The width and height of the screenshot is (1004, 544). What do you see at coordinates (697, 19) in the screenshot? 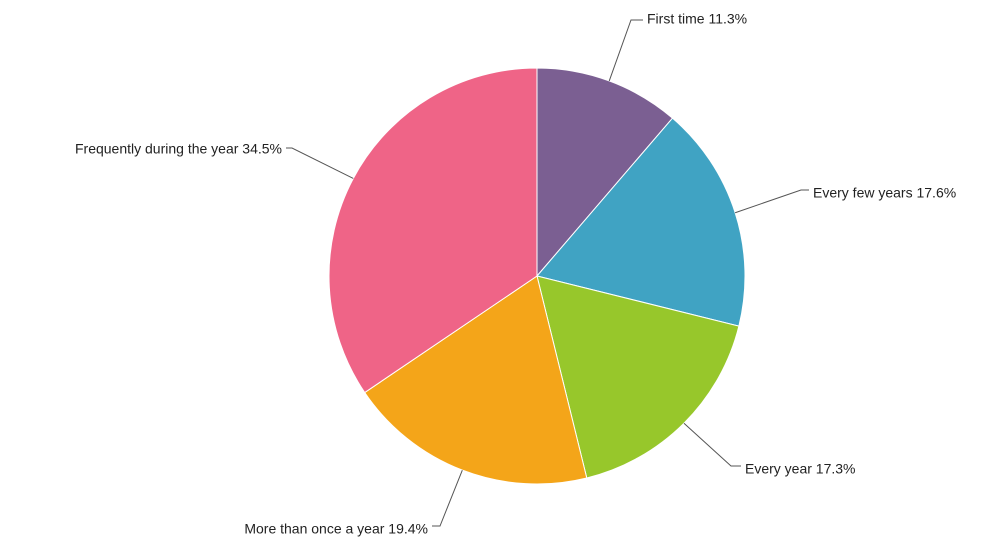
I see `slice-label-first-time: First time 11.3%` at bounding box center [697, 19].